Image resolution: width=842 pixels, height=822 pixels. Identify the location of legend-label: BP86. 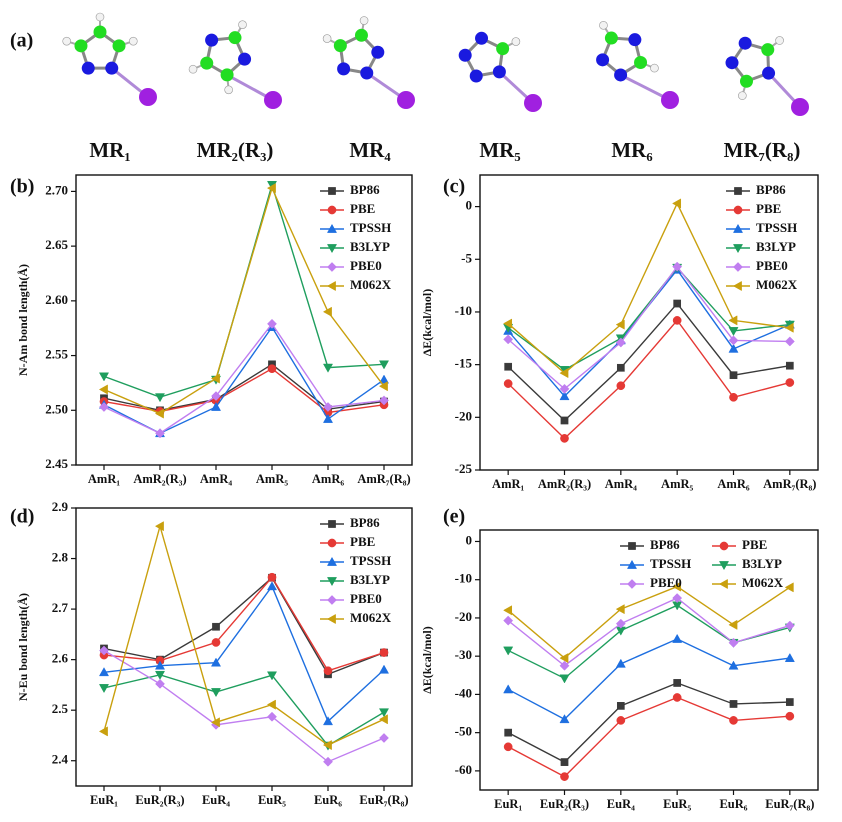
(665, 544).